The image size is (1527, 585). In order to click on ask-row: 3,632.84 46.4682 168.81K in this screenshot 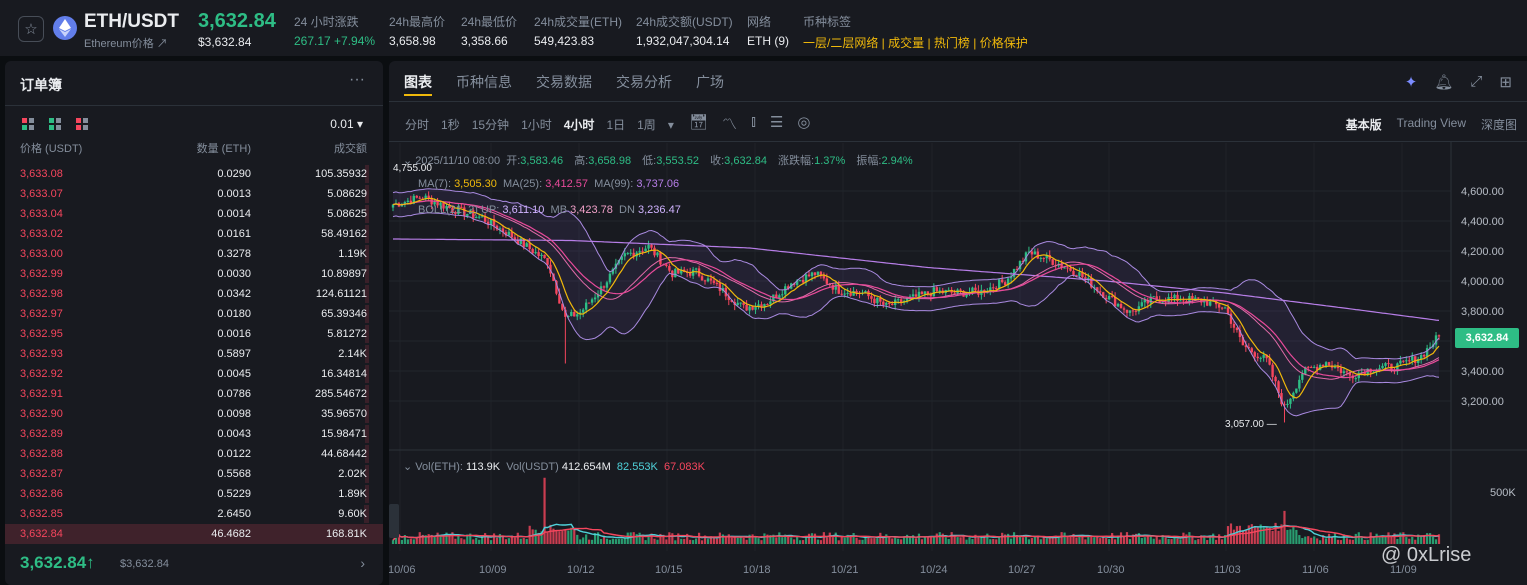, I will do `click(194, 534)`.